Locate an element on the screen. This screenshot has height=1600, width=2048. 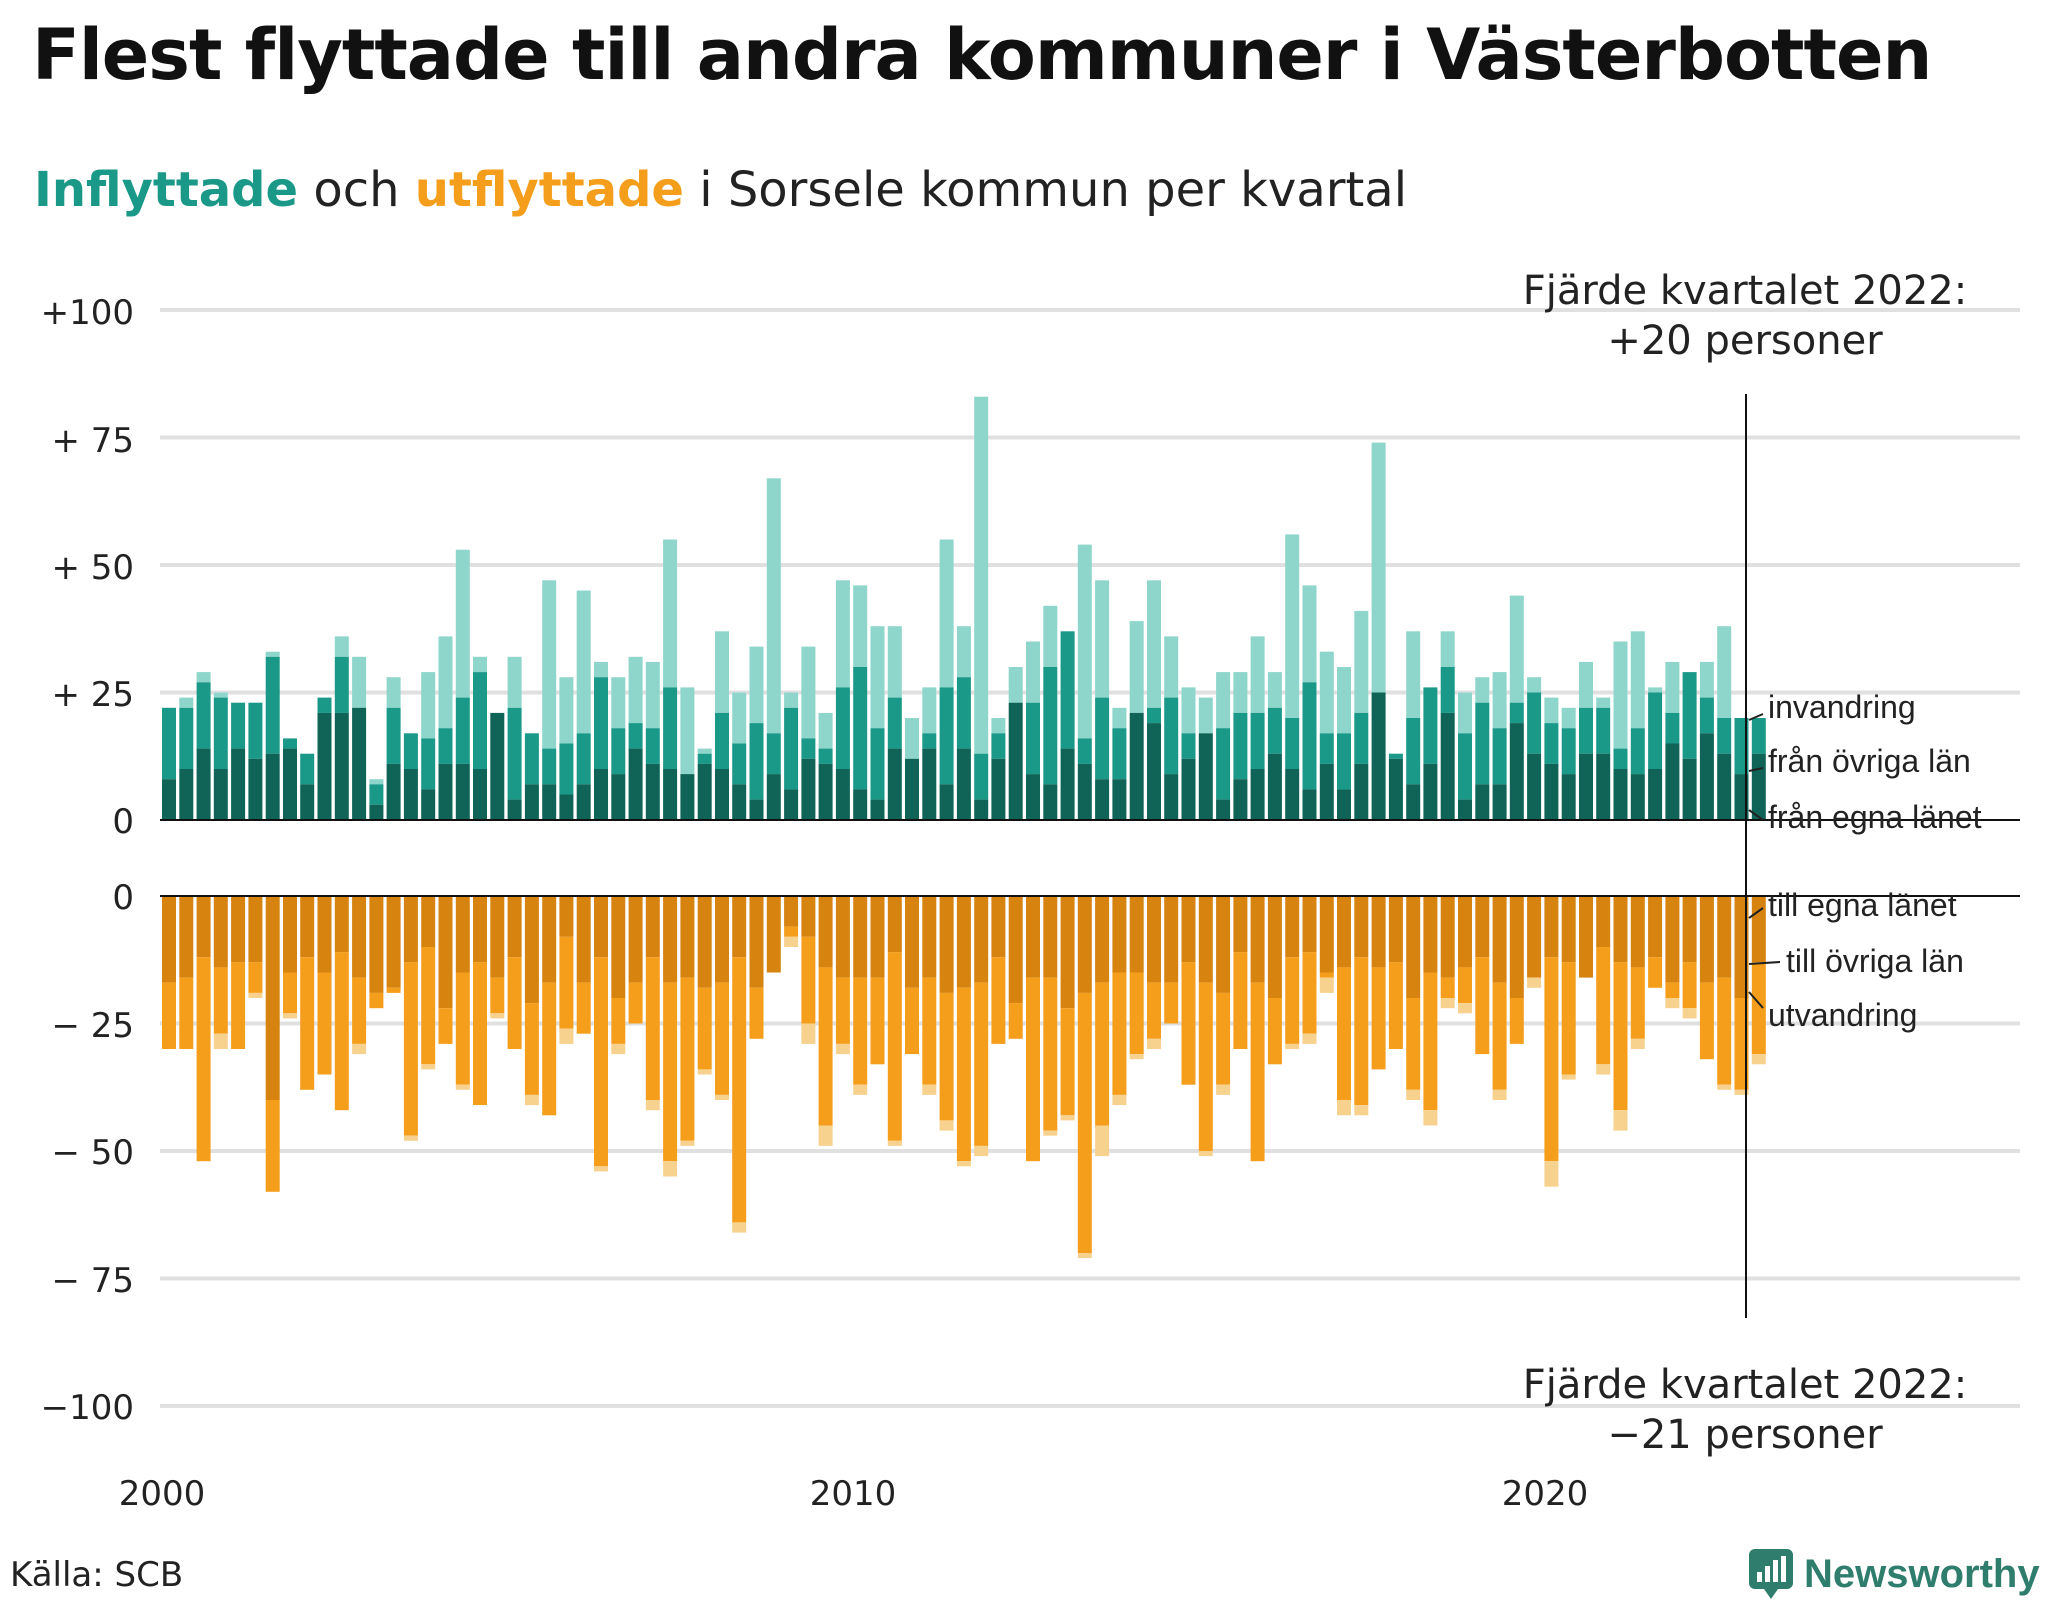
annotation-bottom-line1: Fjärde kvartalet 2022: is located at coordinates (1745, 1385).